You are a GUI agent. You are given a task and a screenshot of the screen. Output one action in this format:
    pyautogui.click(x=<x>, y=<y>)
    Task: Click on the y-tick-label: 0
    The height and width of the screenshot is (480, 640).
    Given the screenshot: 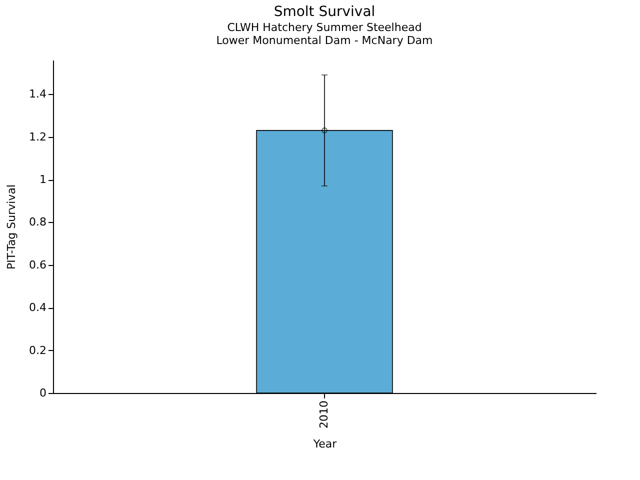 What is the action you would take?
    pyautogui.click(x=43, y=393)
    